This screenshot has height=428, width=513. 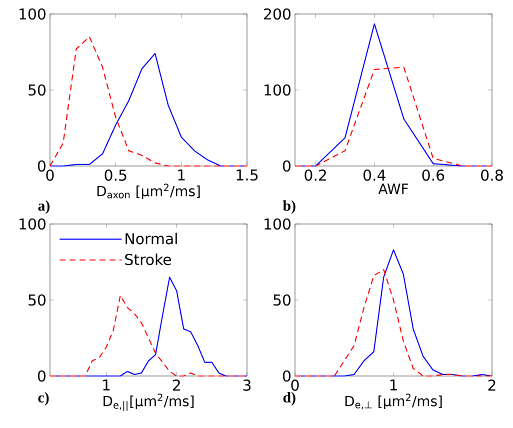 I want to click on x-tick-label: 1.5, so click(x=247, y=175).